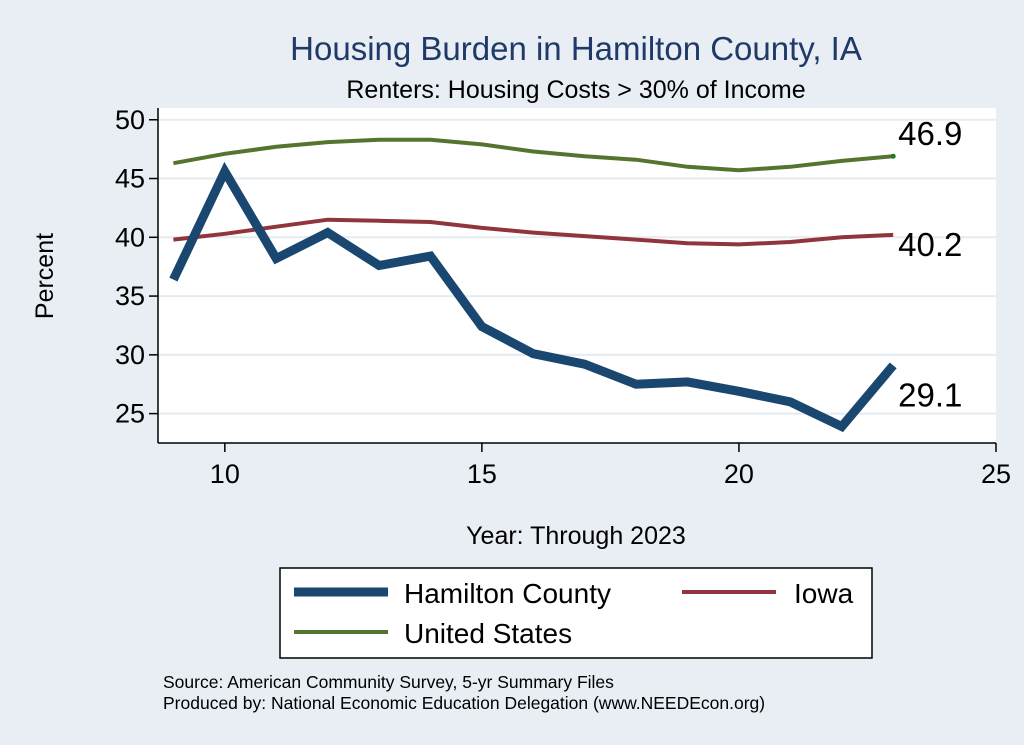 Image resolution: width=1024 pixels, height=745 pixels. Describe the element at coordinates (130, 179) in the screenshot. I see `y-tick-label-45: 45` at that location.